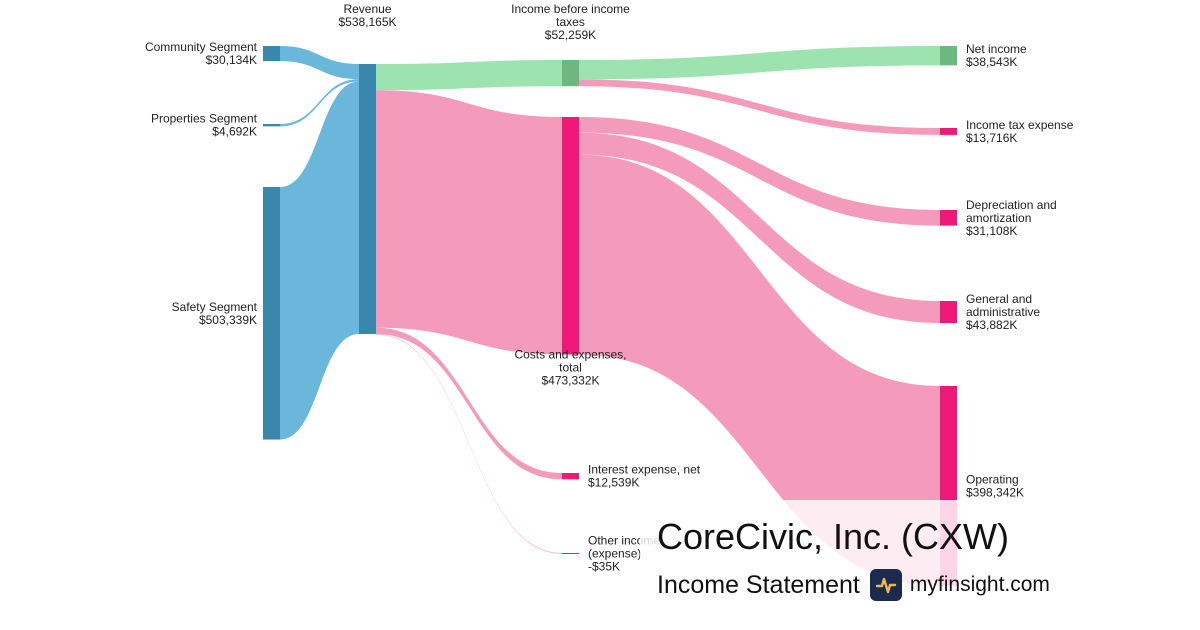 This screenshot has width=1200, height=630. Describe the element at coordinates (614, 554) in the screenshot. I see `name-label-other: (expense)` at that location.